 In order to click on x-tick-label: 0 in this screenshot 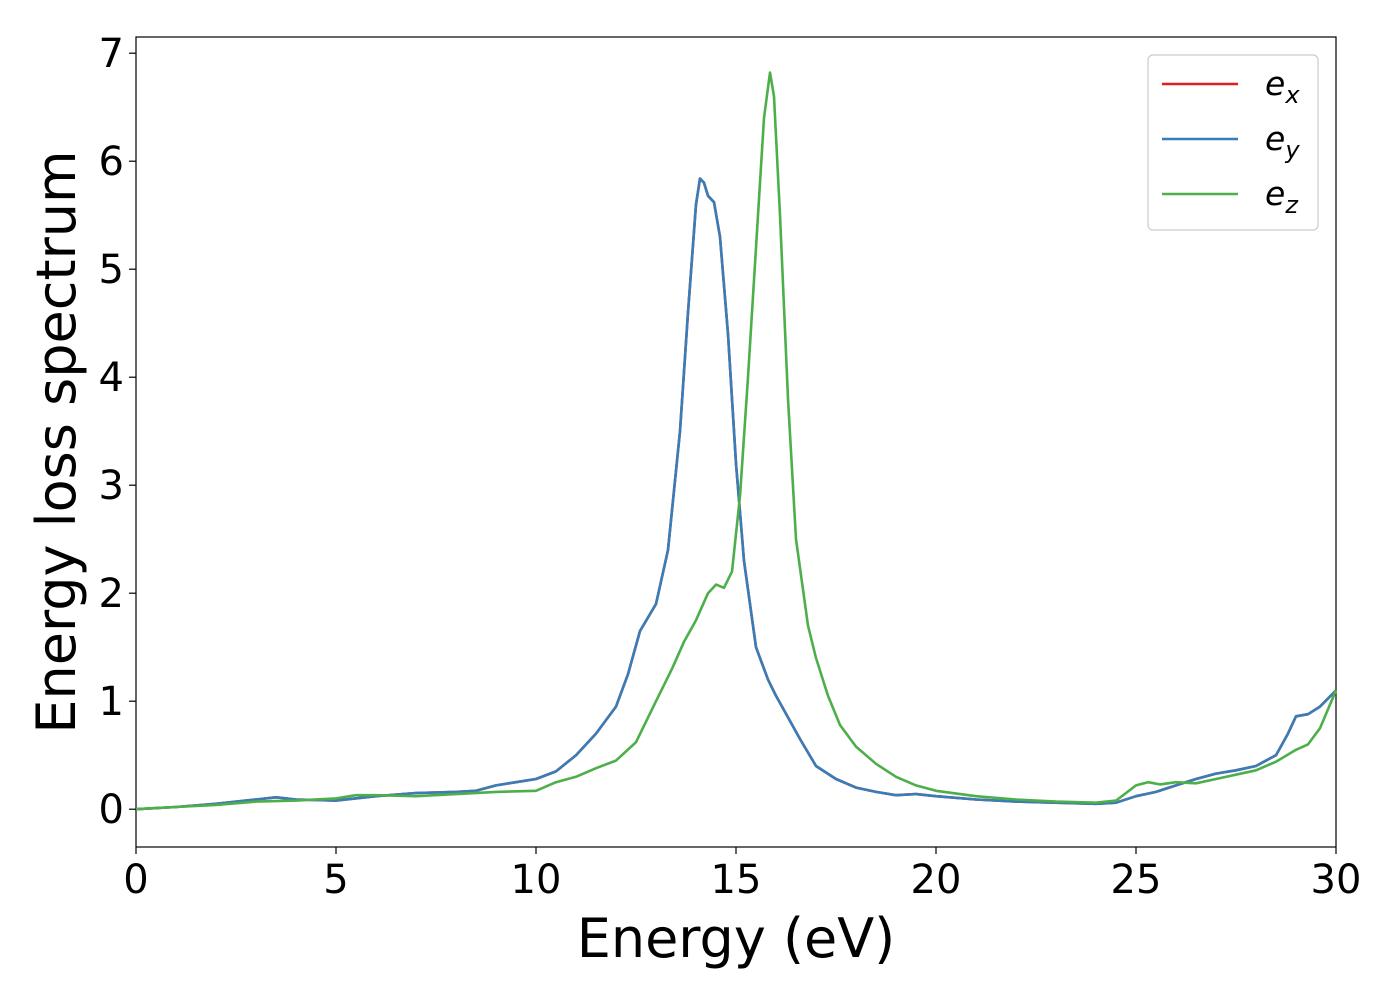, I will do `click(135, 880)`.